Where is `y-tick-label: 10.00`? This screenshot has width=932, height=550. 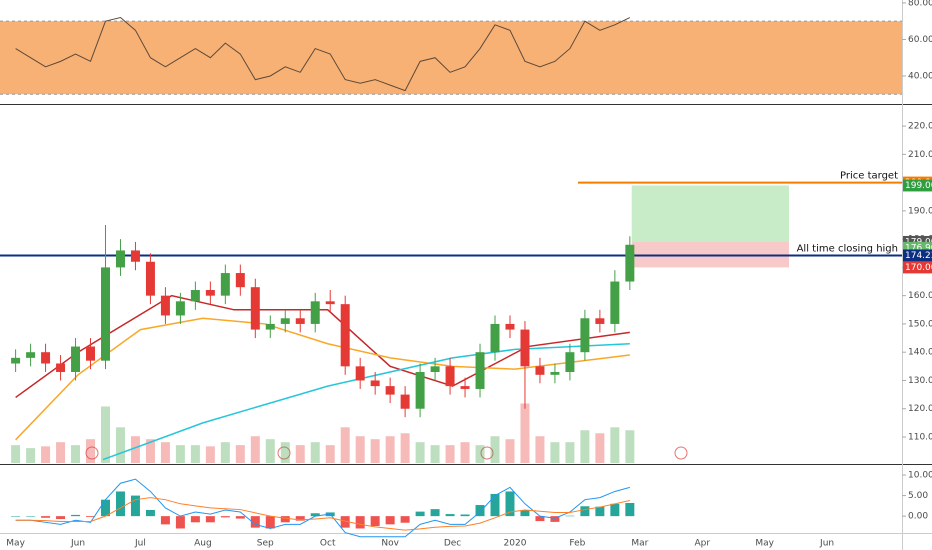 y-tick-label: 10.00 is located at coordinates (920, 476).